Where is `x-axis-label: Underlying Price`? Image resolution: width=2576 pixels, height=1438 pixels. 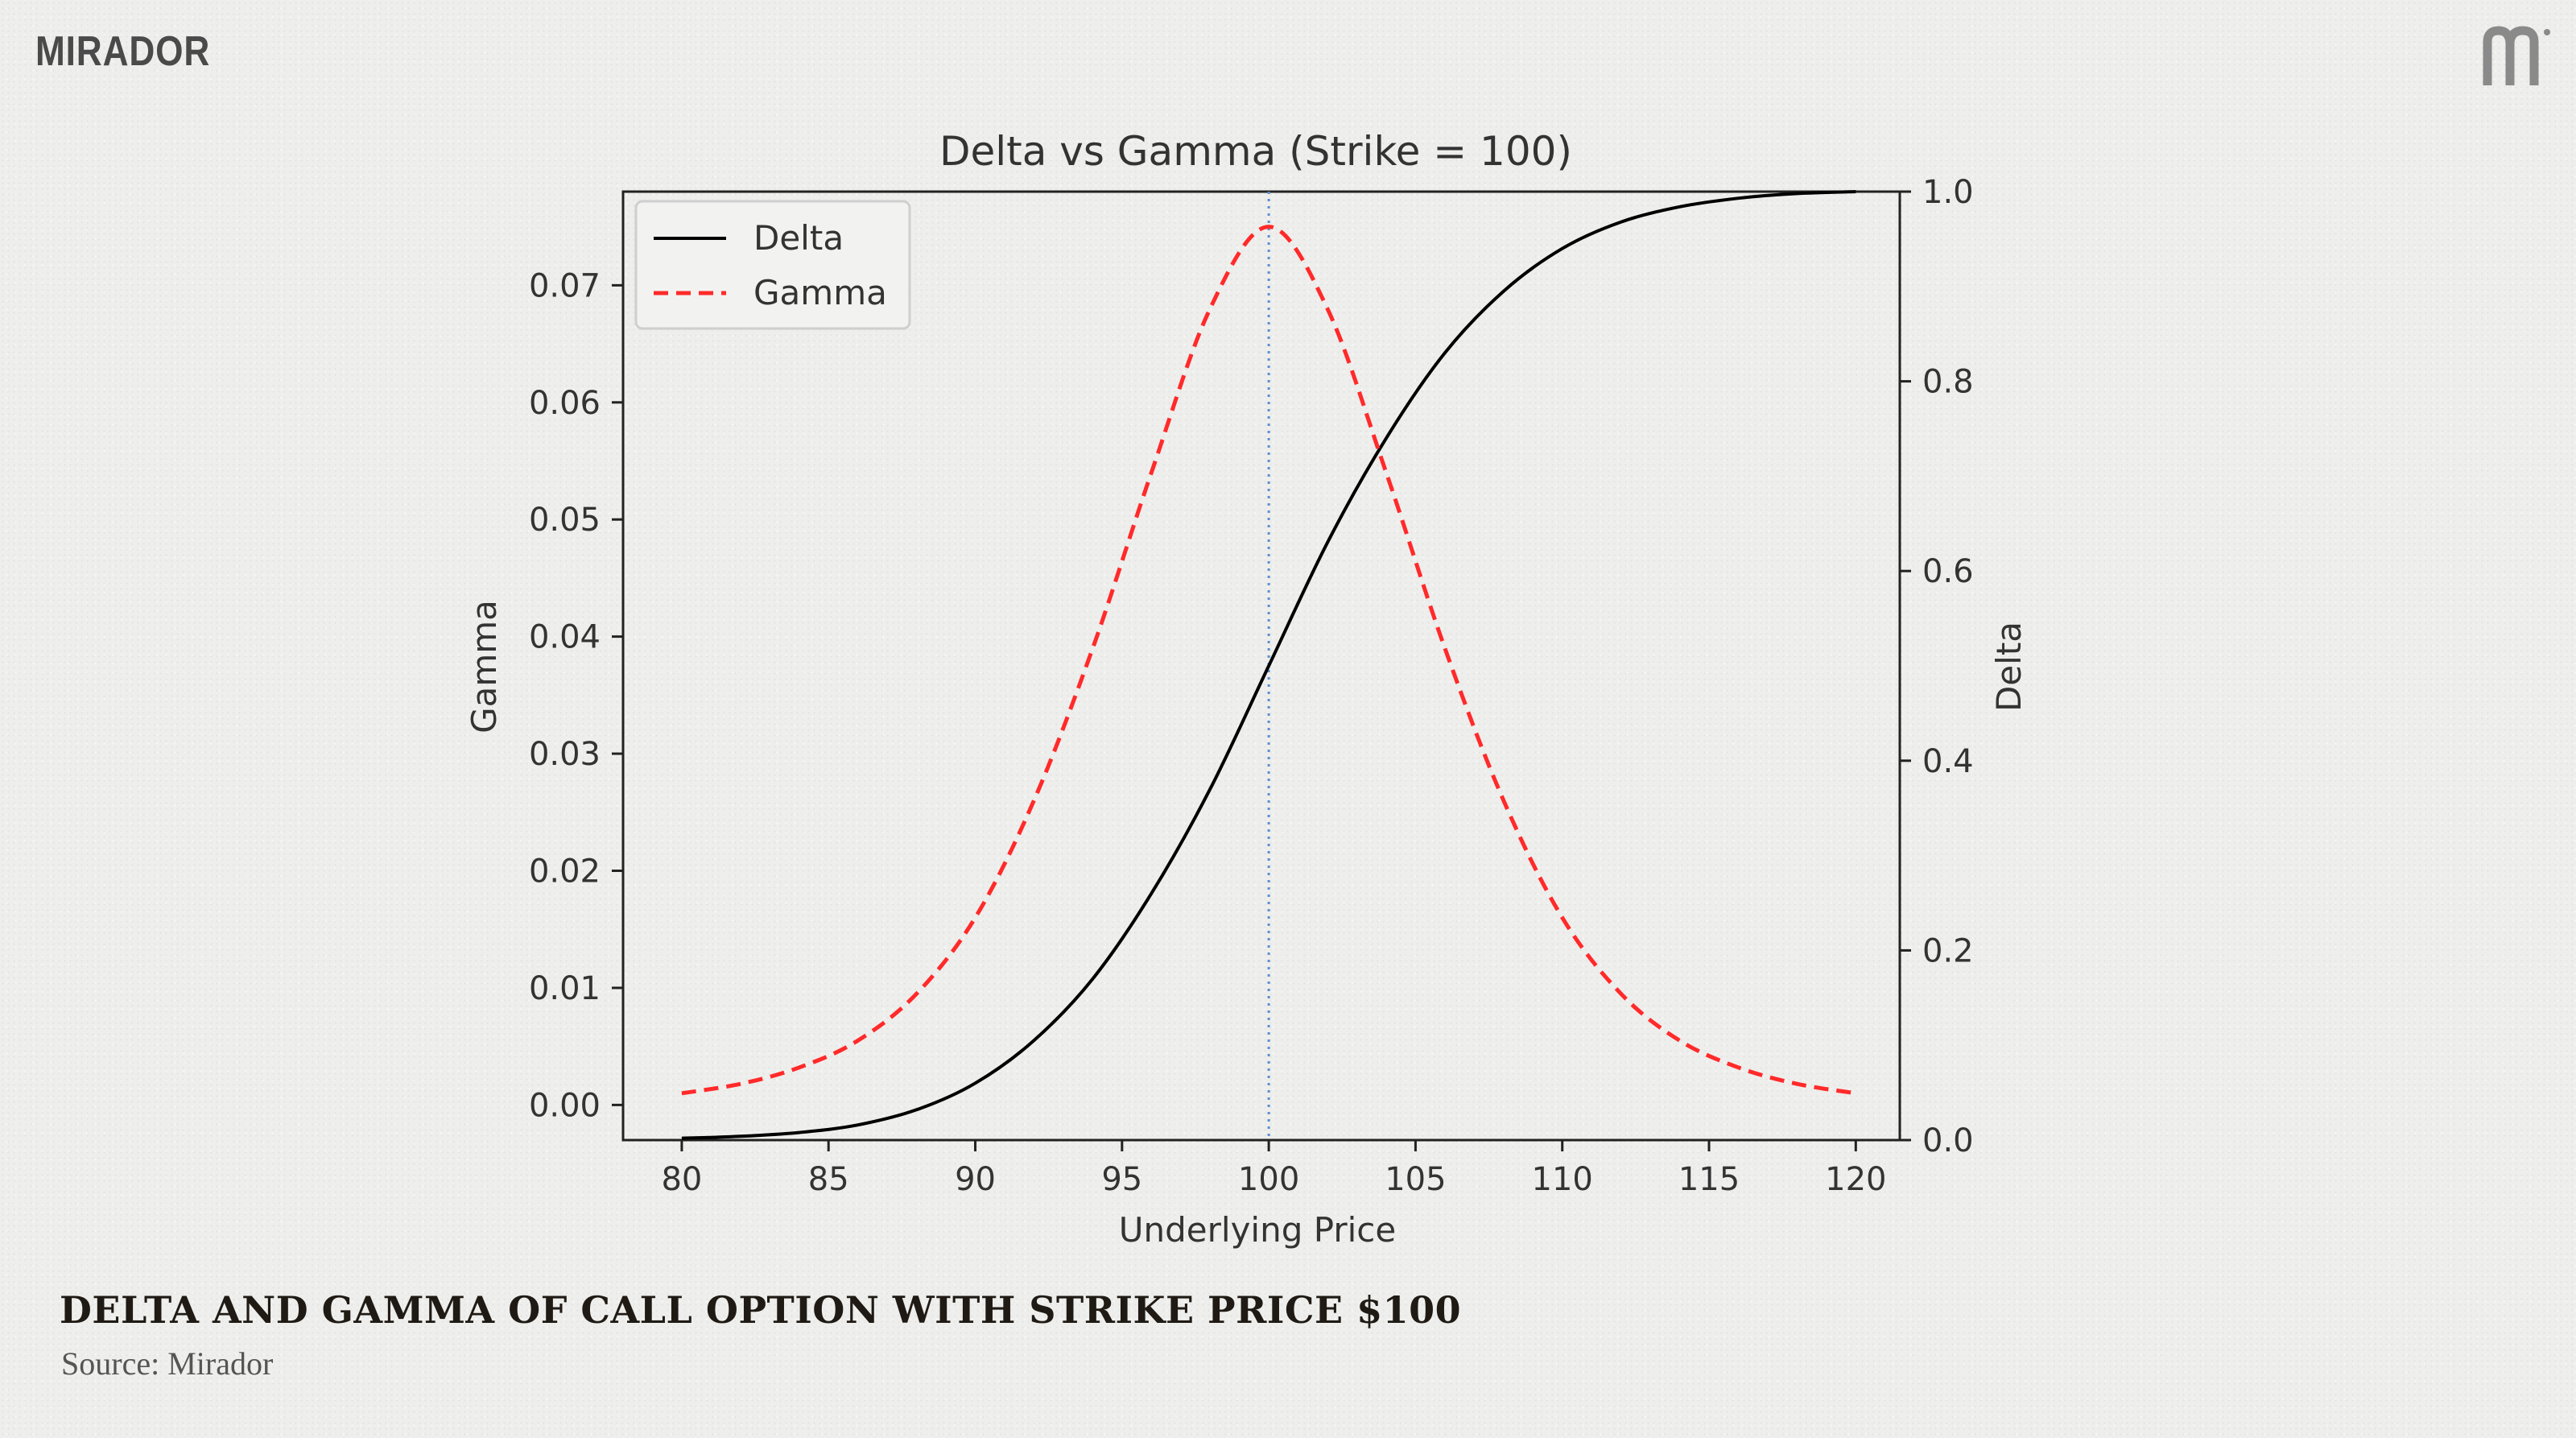
x-axis-label: Underlying Price is located at coordinates (1257, 1230).